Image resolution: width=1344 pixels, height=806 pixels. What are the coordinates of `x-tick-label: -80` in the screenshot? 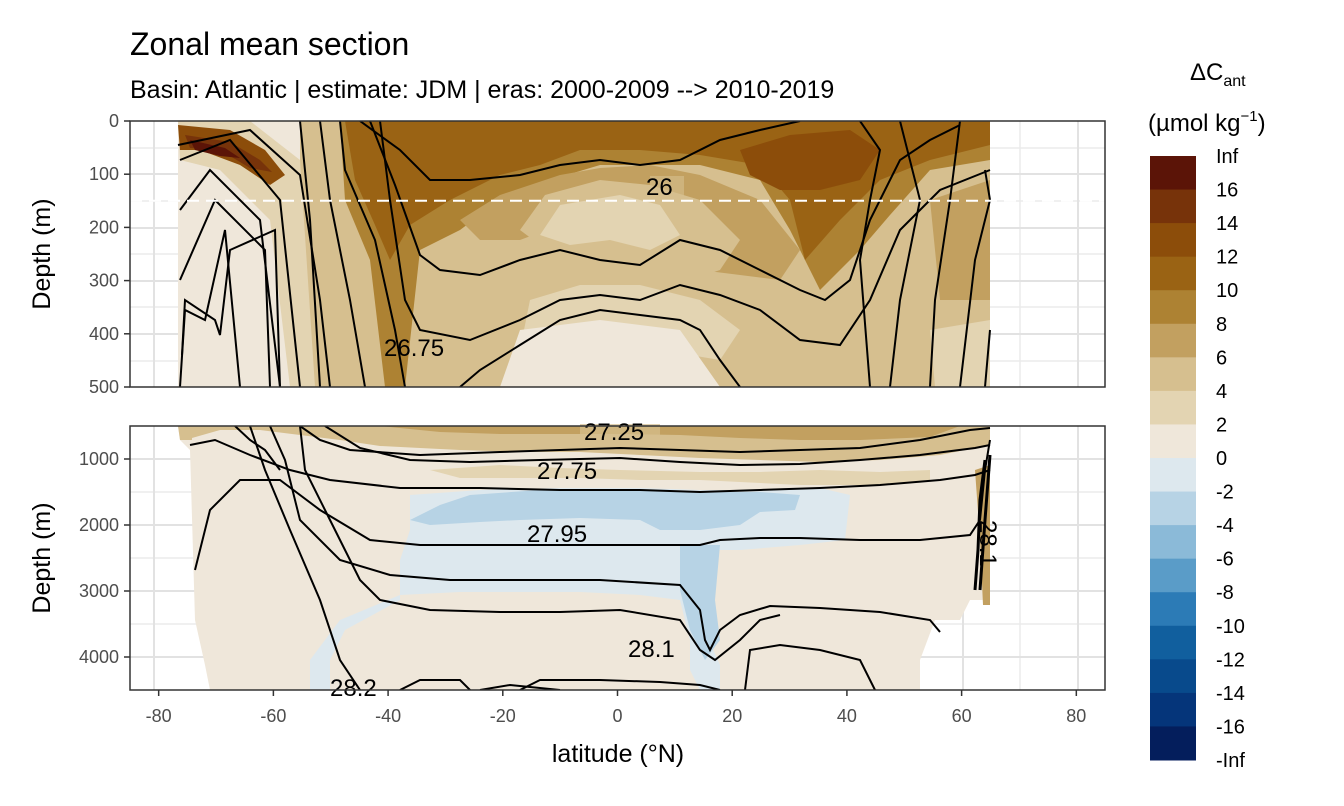 It's located at (159, 716).